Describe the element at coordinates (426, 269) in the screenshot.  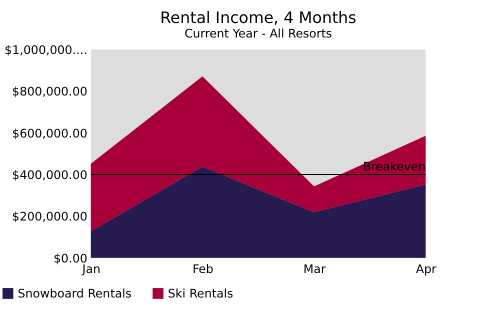
I see `x-tick-label: Apr` at that location.